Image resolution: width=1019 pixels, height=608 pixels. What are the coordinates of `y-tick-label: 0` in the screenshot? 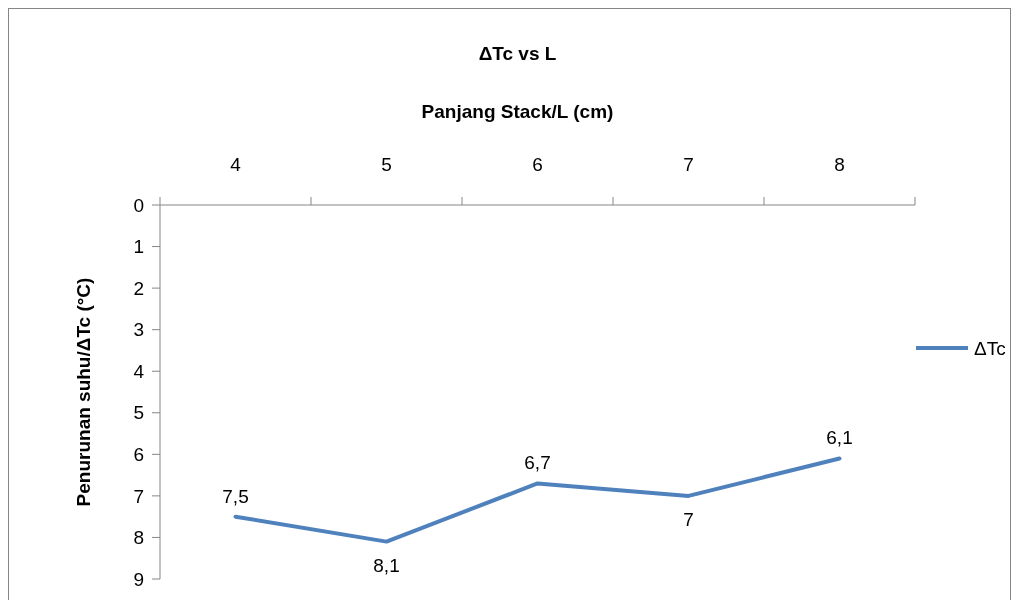 It's located at (138, 205).